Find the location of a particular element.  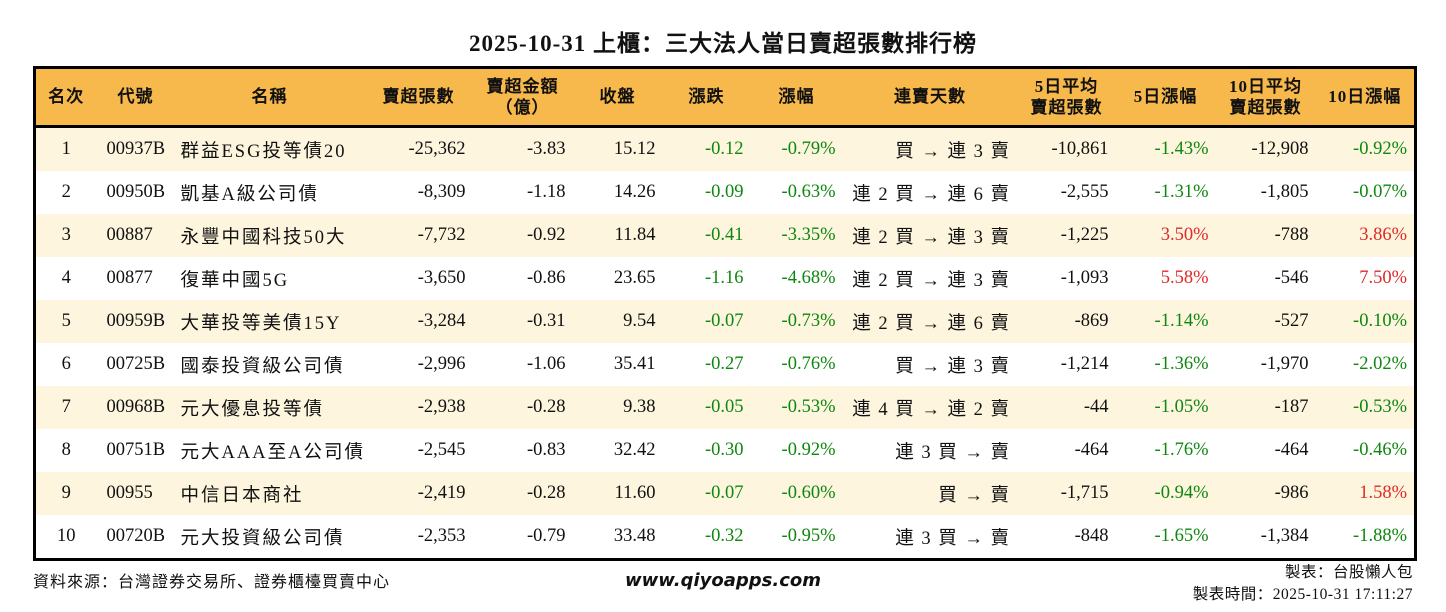

cell-close: 11.84 is located at coordinates (635, 235).